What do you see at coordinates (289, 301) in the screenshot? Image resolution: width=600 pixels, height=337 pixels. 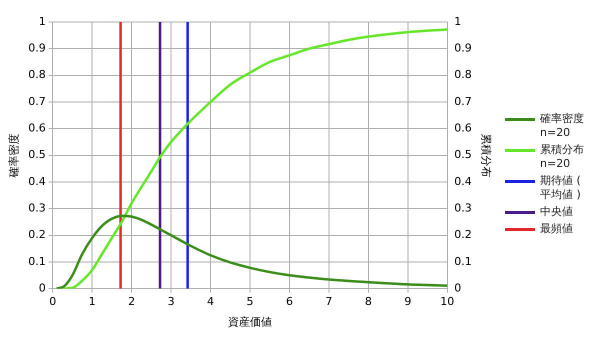 I see `x-tick-label: 6` at bounding box center [289, 301].